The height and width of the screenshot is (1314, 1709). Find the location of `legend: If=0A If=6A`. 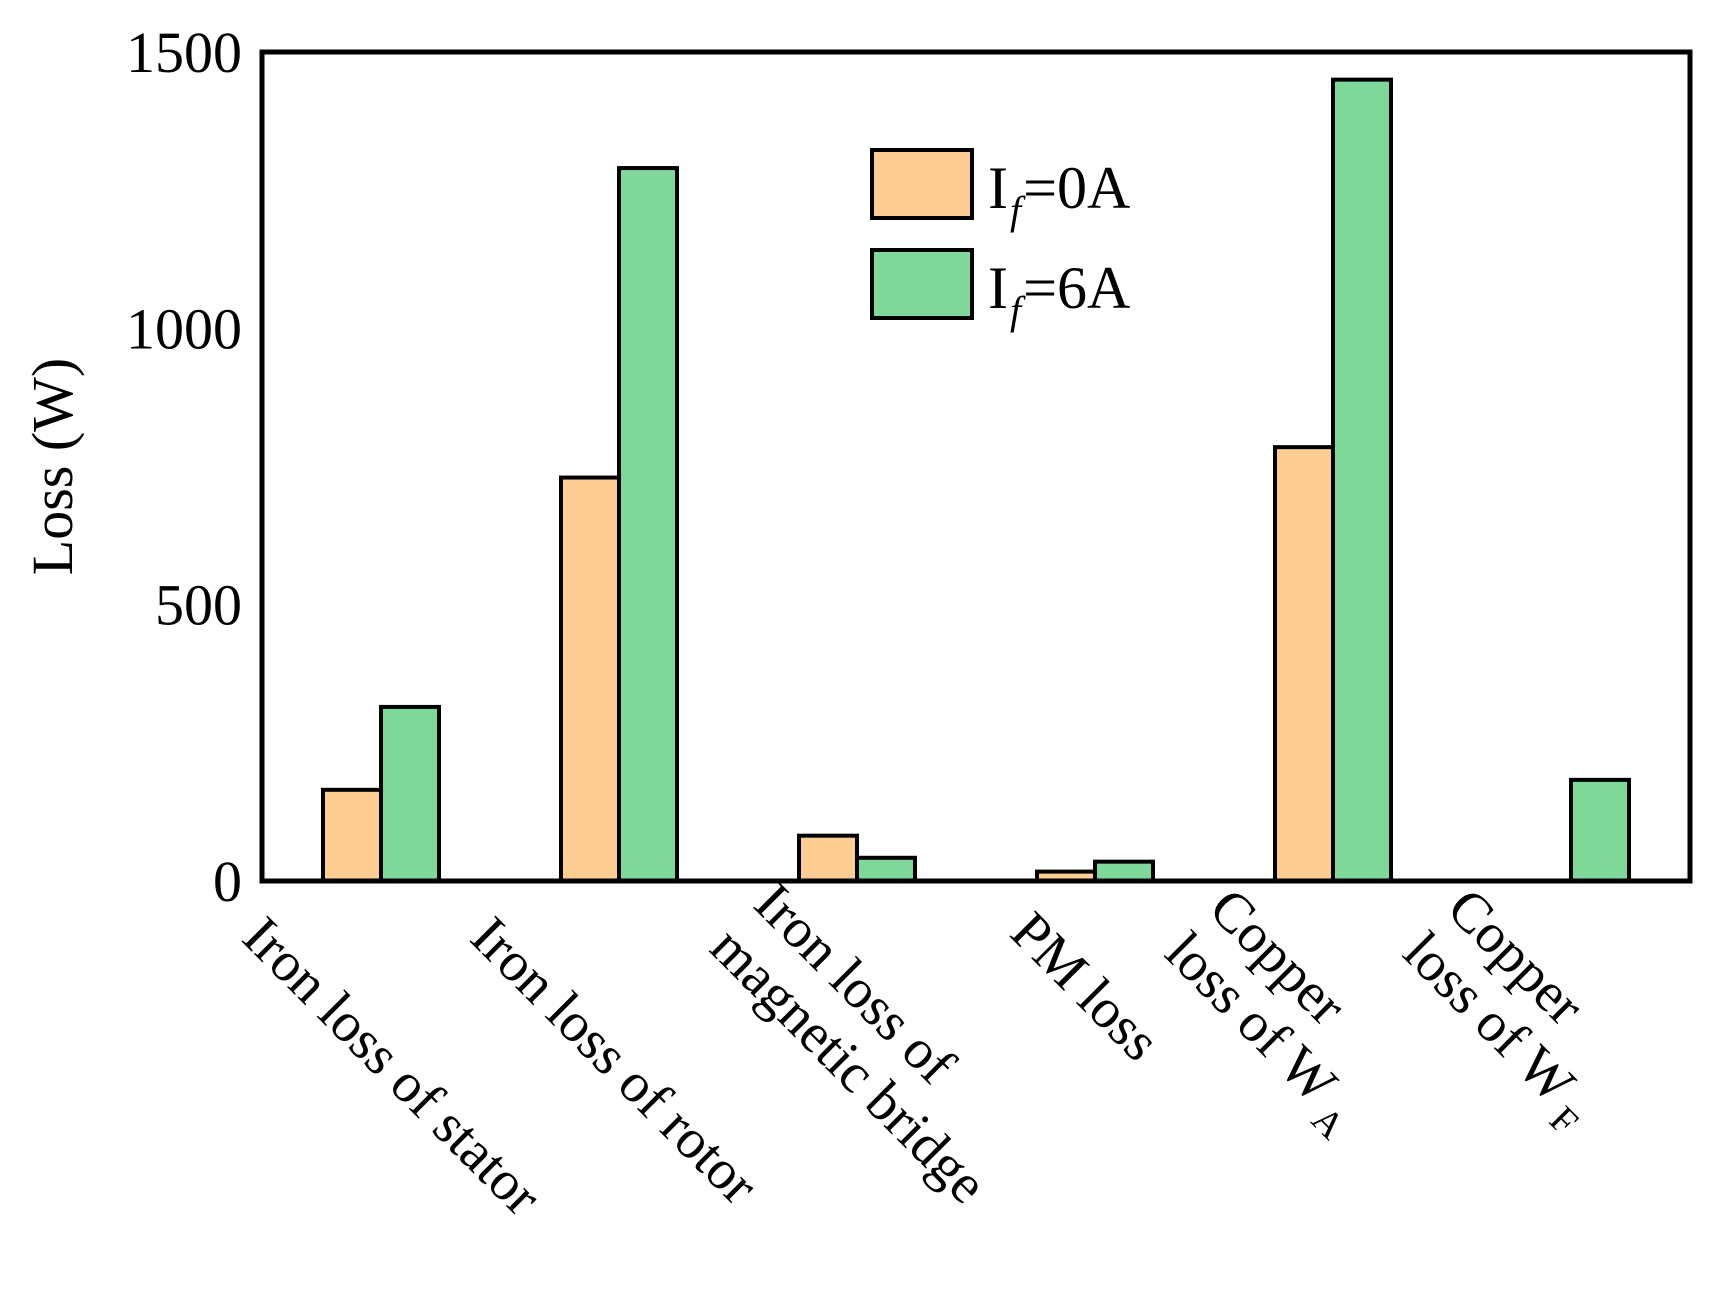

legend: If=0A If=6A is located at coordinates (1000, 240).